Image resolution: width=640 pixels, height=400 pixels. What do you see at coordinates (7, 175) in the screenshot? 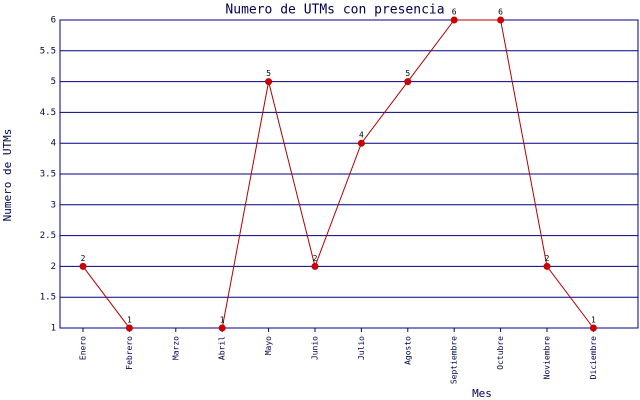
I see `y-axis-label: Numero de UTMs` at bounding box center [7, 175].